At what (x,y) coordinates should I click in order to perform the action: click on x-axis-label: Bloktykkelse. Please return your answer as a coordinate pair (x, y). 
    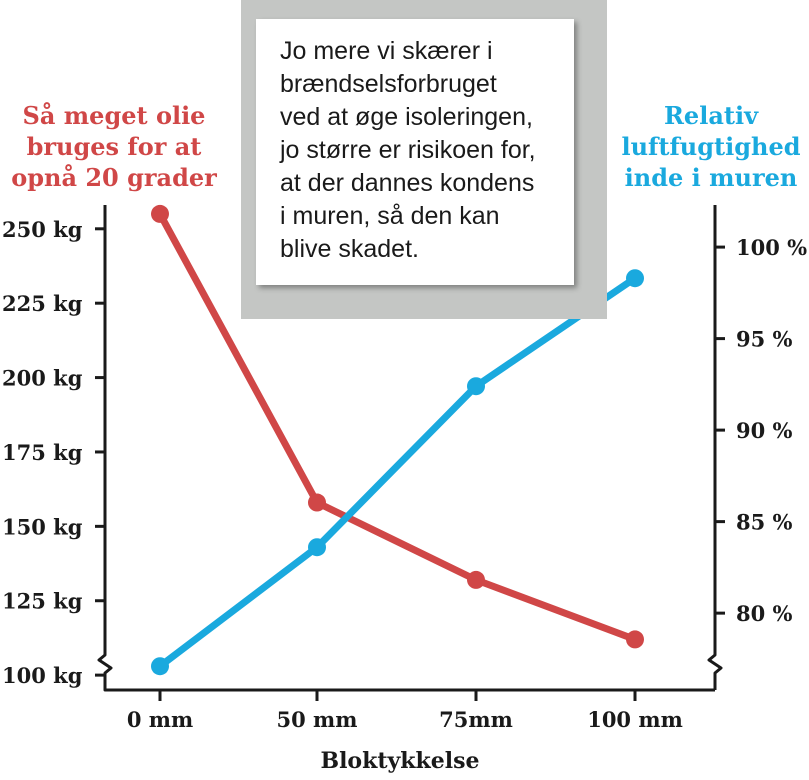
    Looking at the image, I should click on (400, 761).